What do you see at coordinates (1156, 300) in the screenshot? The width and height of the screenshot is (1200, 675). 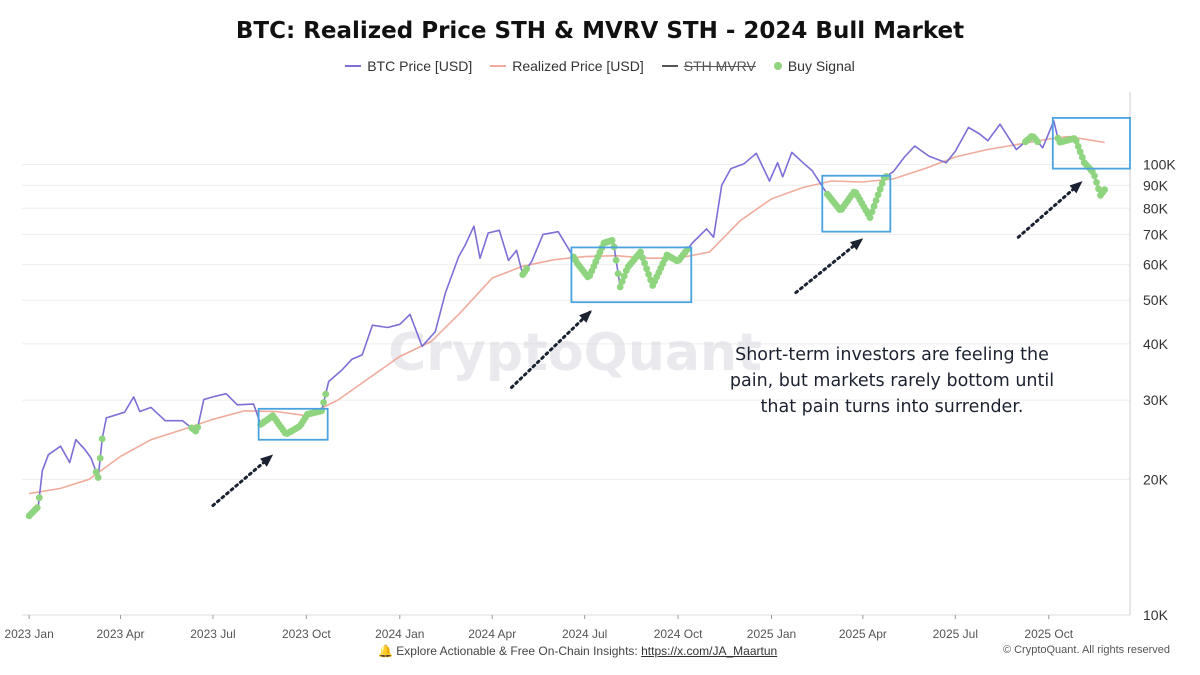 I see `y-tick-label: 50K` at bounding box center [1156, 300].